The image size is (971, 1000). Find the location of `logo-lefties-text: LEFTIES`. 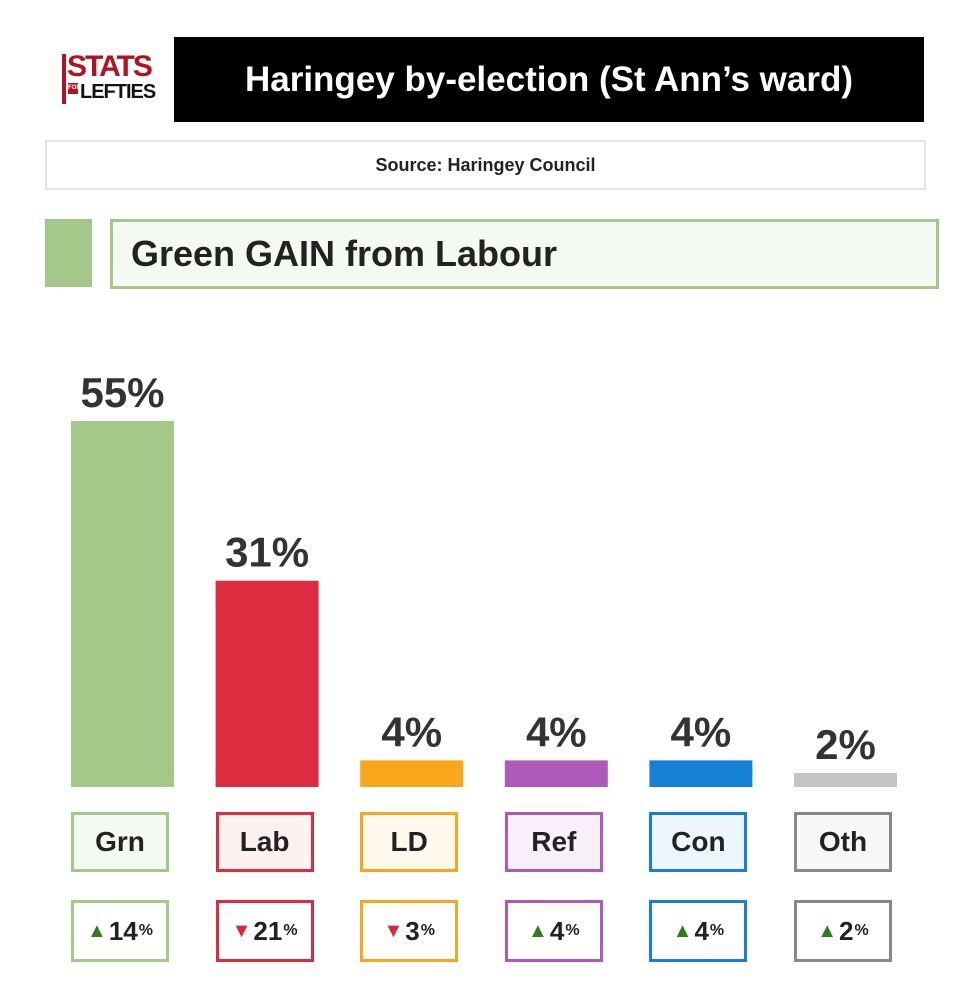

logo-lefties-text: LEFTIES is located at coordinates (118, 92).